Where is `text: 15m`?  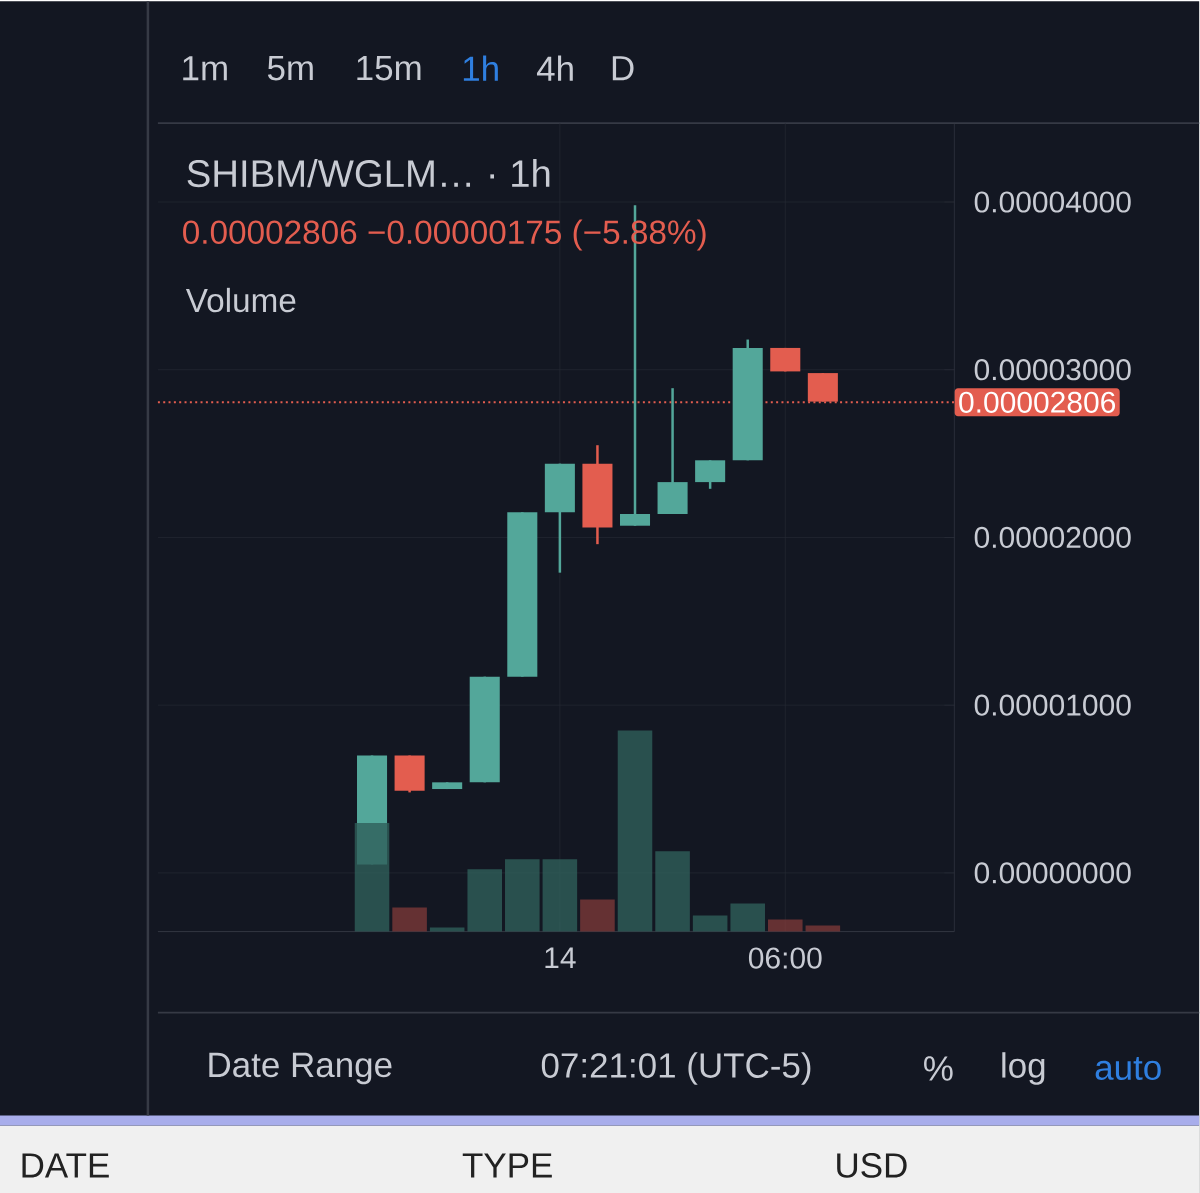
text: 15m is located at coordinates (389, 68).